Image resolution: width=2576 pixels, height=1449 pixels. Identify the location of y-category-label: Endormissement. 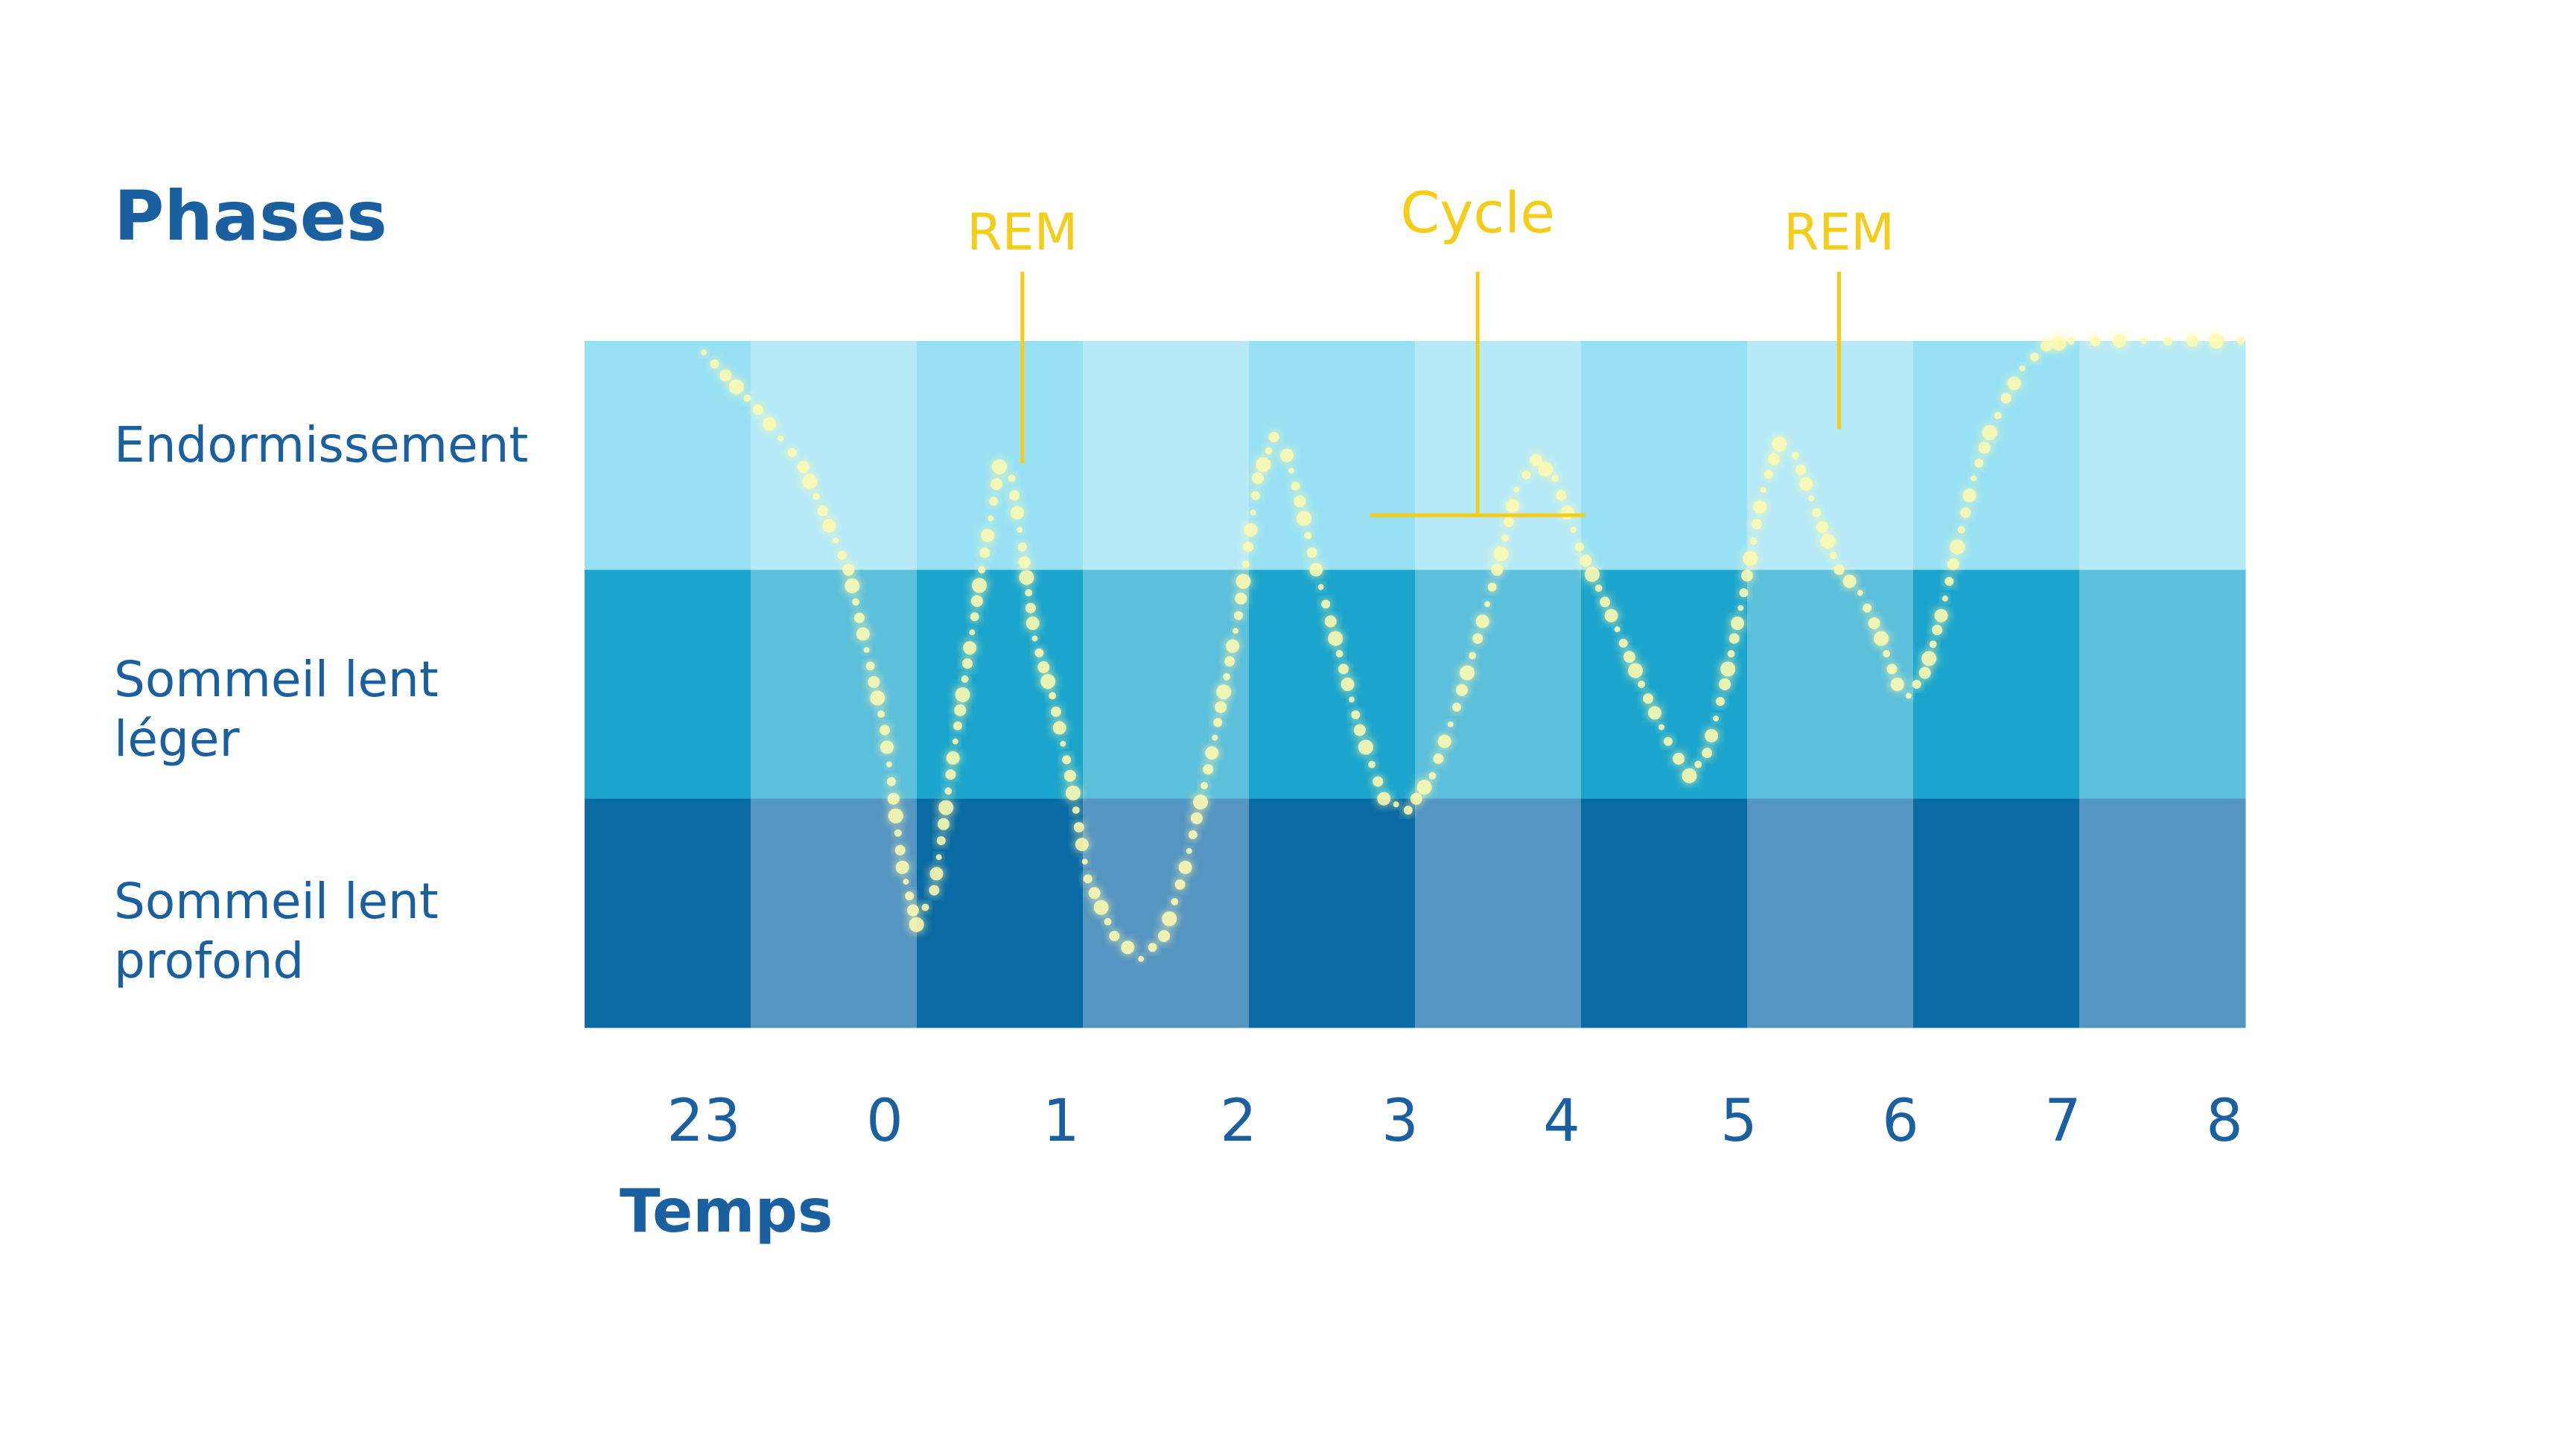
(321, 445).